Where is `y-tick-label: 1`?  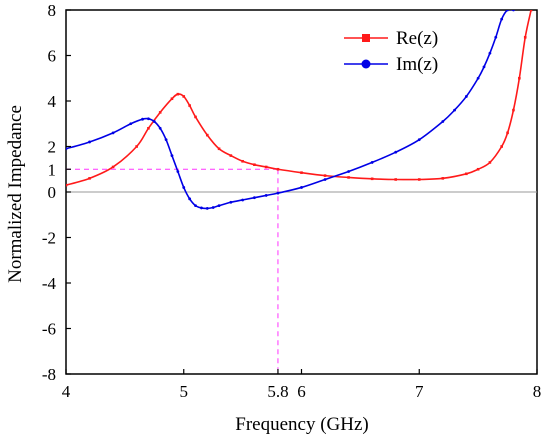
y-tick-label: 1 is located at coordinates (52, 169).